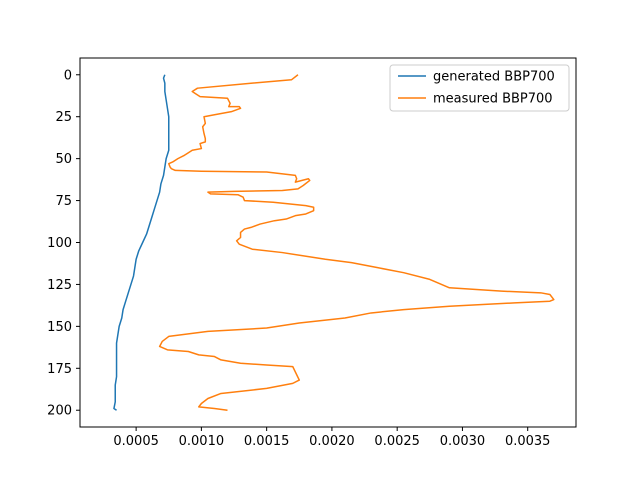  What do you see at coordinates (59, 327) in the screenshot?
I see `y-tick-label: 150` at bounding box center [59, 327].